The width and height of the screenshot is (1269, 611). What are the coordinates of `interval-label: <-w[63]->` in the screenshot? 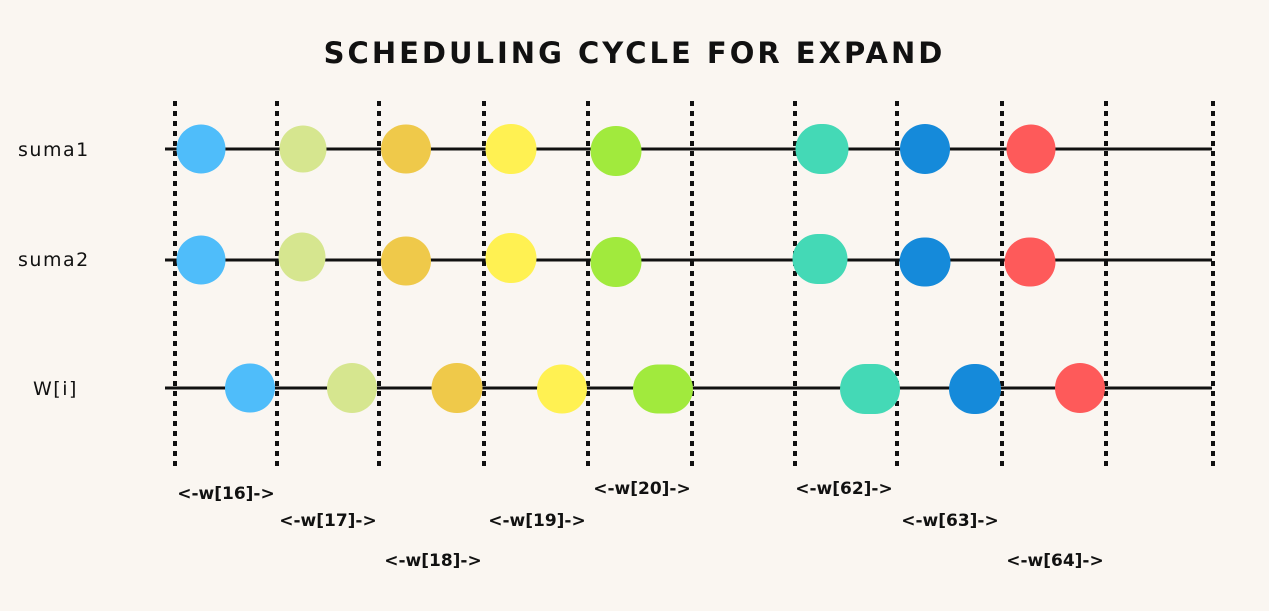 It's located at (950, 521).